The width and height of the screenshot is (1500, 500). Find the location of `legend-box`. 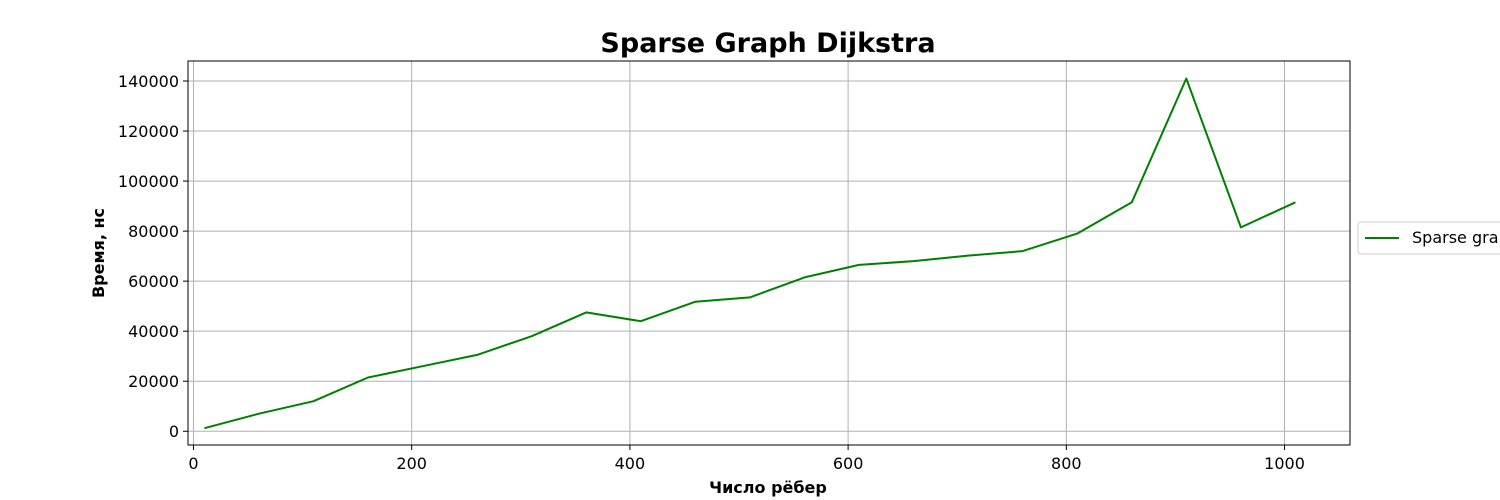

legend-box is located at coordinates (1428, 238).